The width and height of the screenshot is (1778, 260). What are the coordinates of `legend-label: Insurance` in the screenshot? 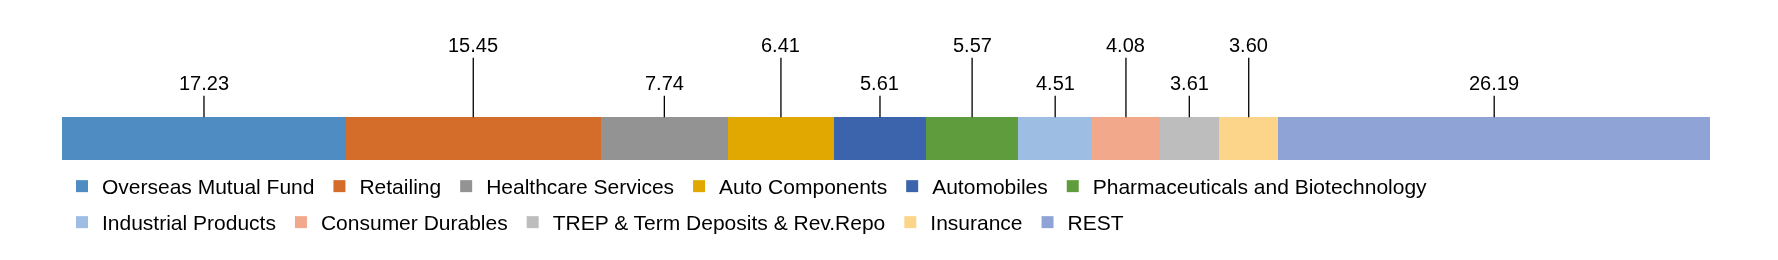 It's located at (976, 223).